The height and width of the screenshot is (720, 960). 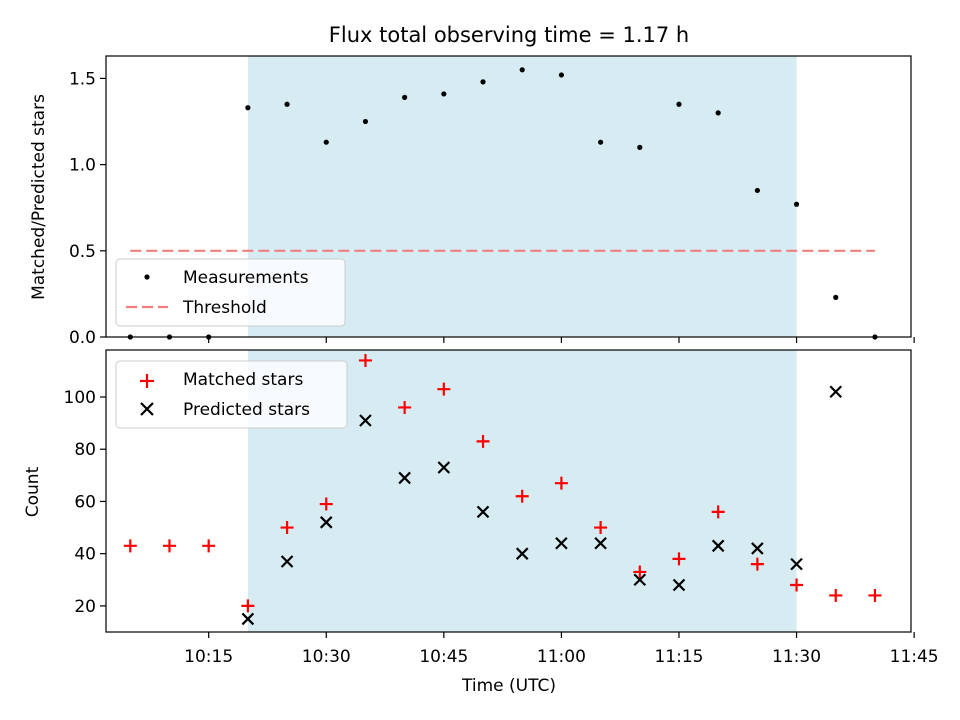 I want to click on legend-predicted-marker, so click(x=147, y=409).